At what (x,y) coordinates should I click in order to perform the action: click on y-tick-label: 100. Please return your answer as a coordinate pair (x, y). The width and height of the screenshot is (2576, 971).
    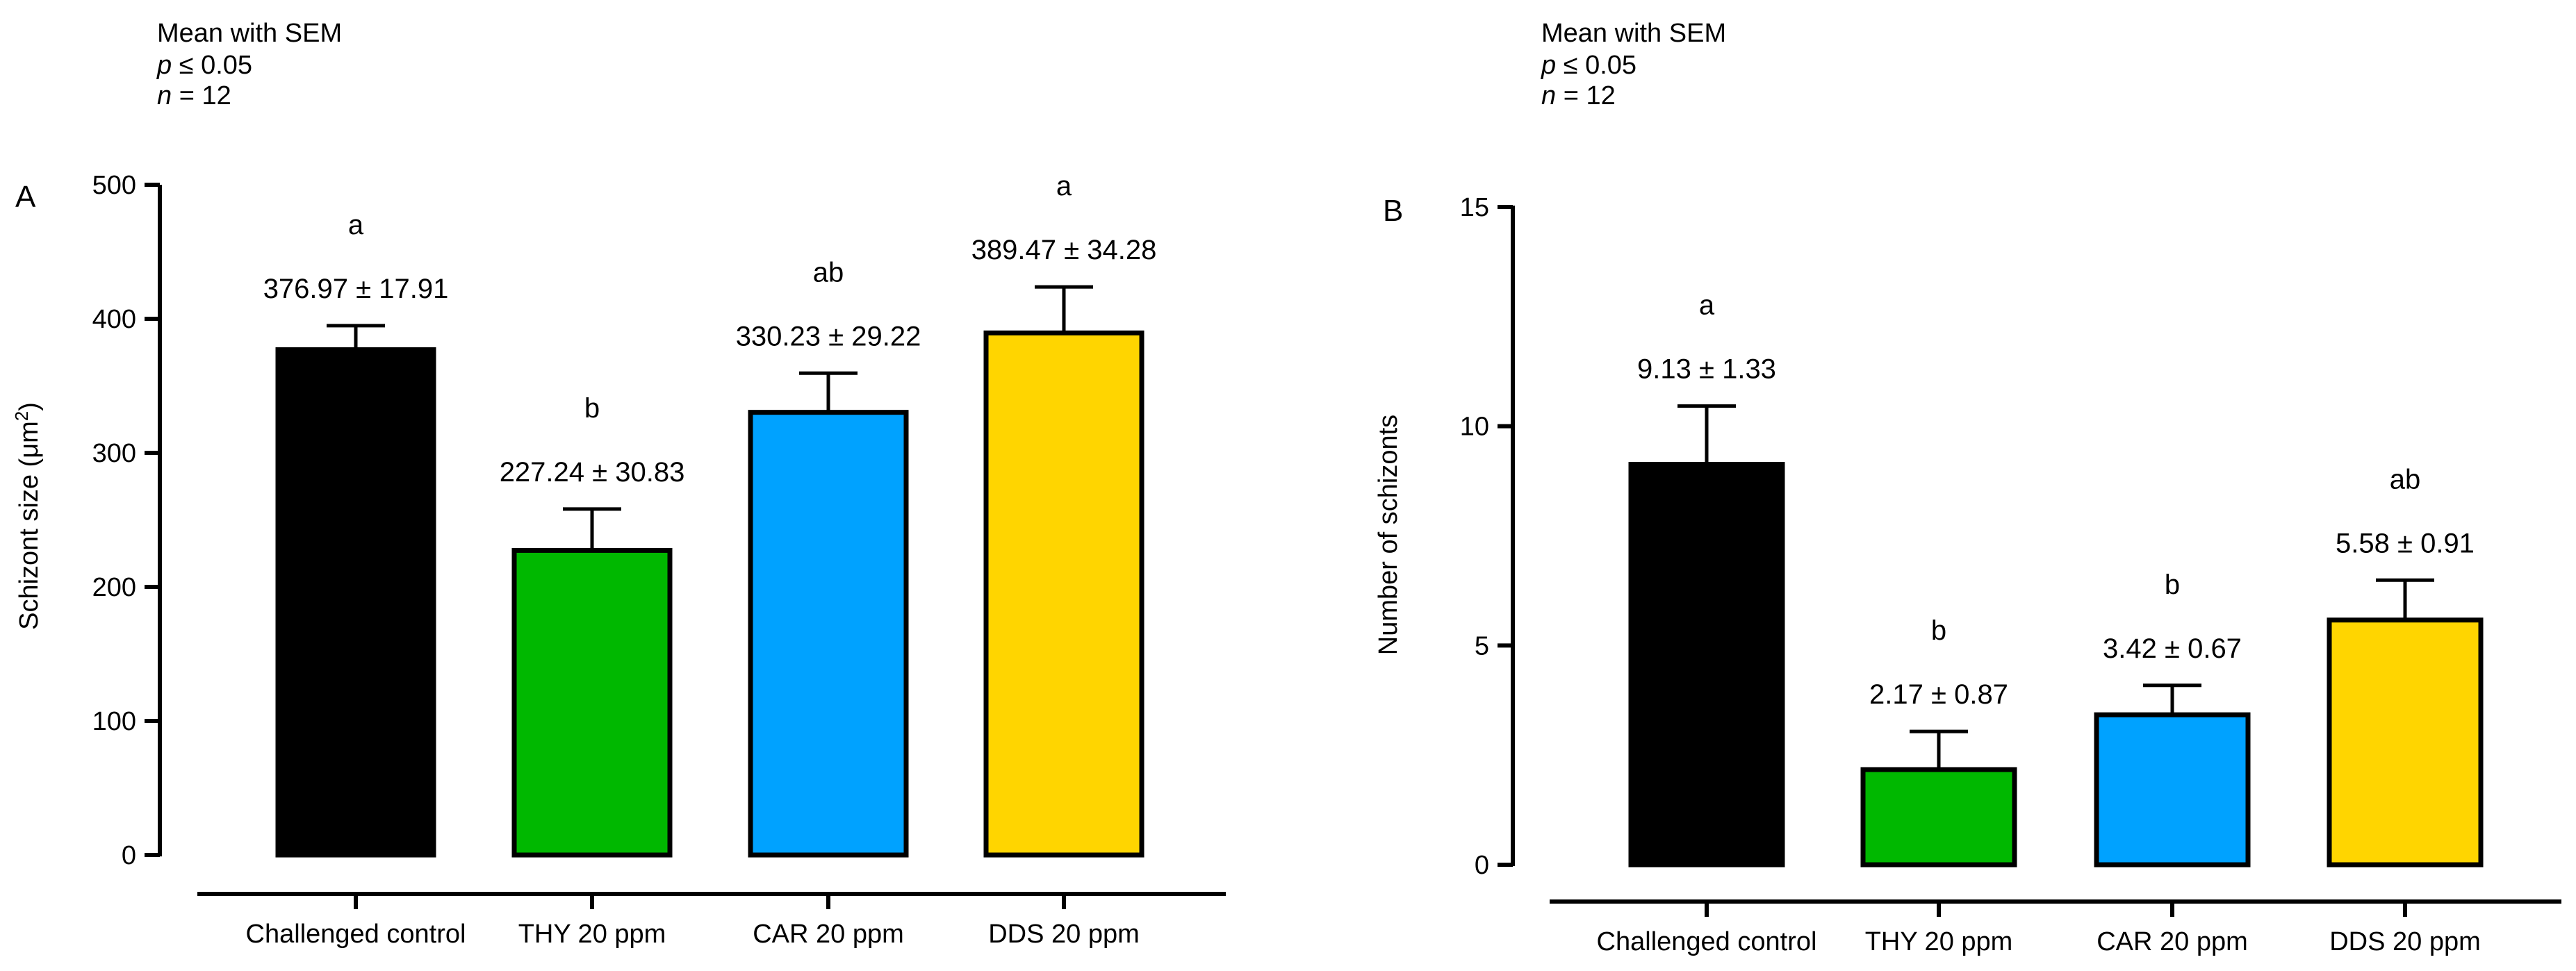
    Looking at the image, I should click on (114, 721).